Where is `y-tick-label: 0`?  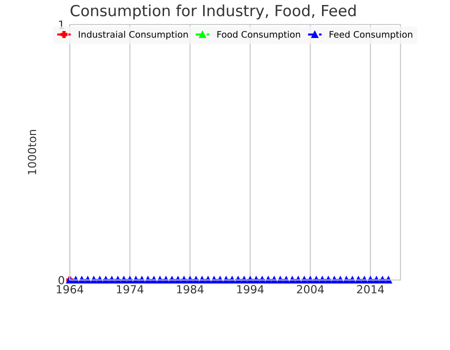
y-tick-label: 0 is located at coordinates (61, 280).